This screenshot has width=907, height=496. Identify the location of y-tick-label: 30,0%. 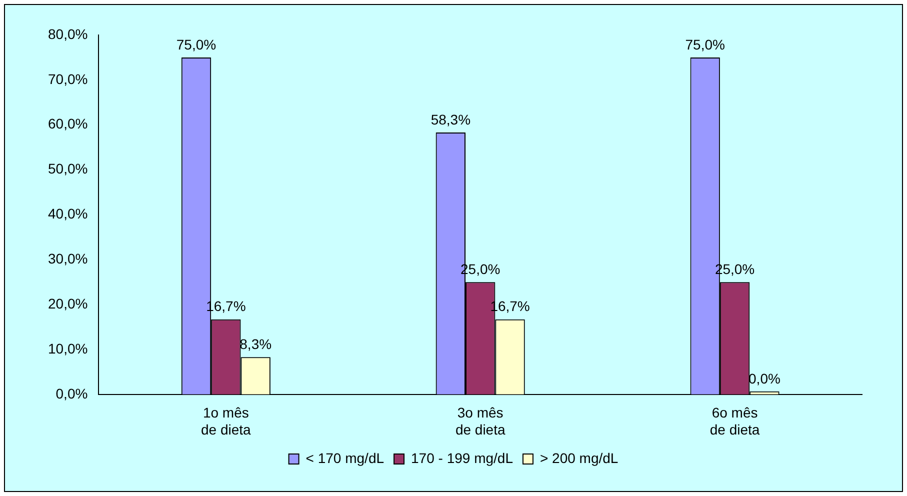
(68, 258).